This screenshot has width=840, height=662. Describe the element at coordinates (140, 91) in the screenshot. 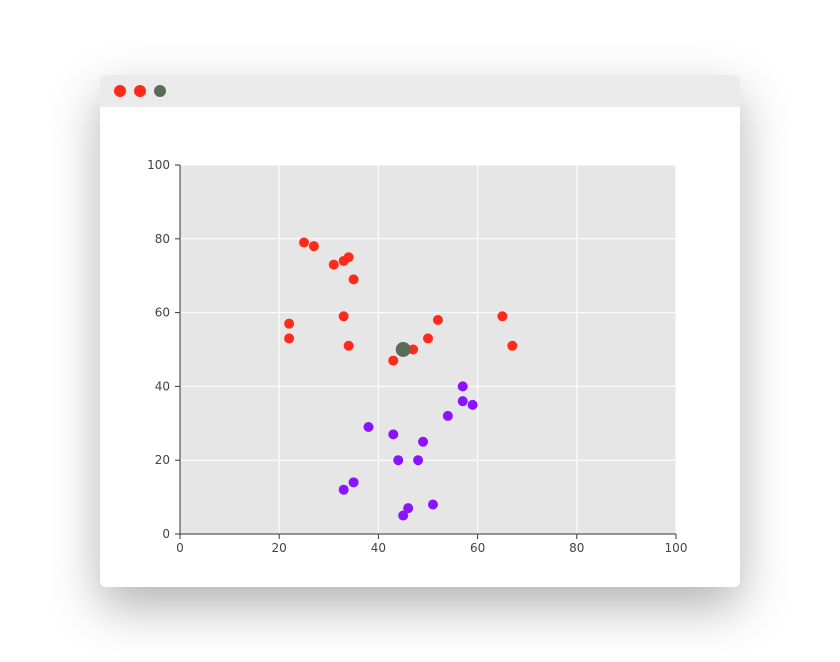

I see `minimize-button` at that location.